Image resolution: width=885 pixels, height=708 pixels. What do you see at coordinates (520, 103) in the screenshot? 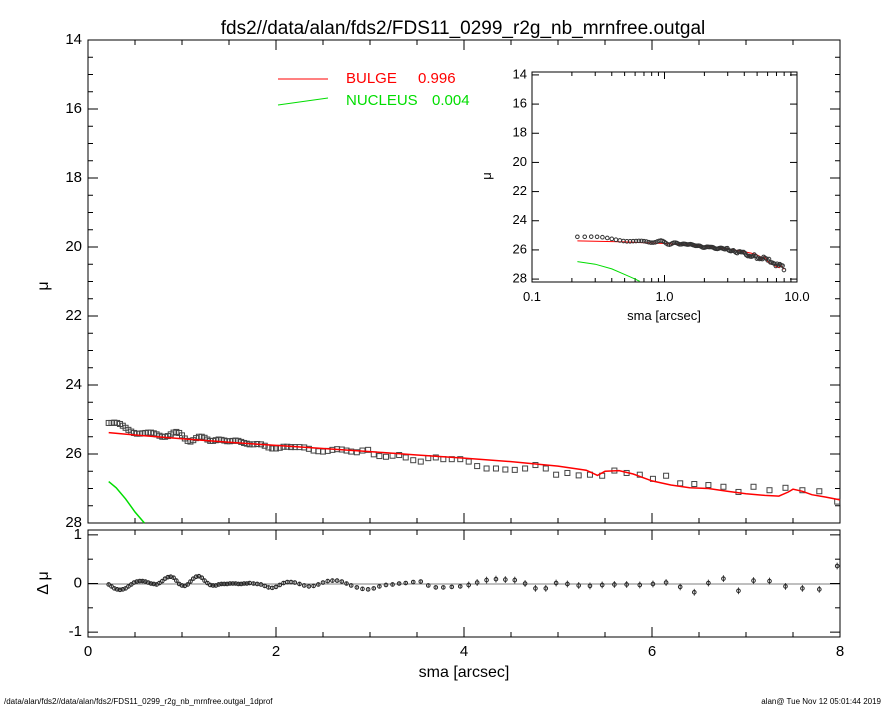
I see `inset-y-tick-label: 16` at bounding box center [520, 103].